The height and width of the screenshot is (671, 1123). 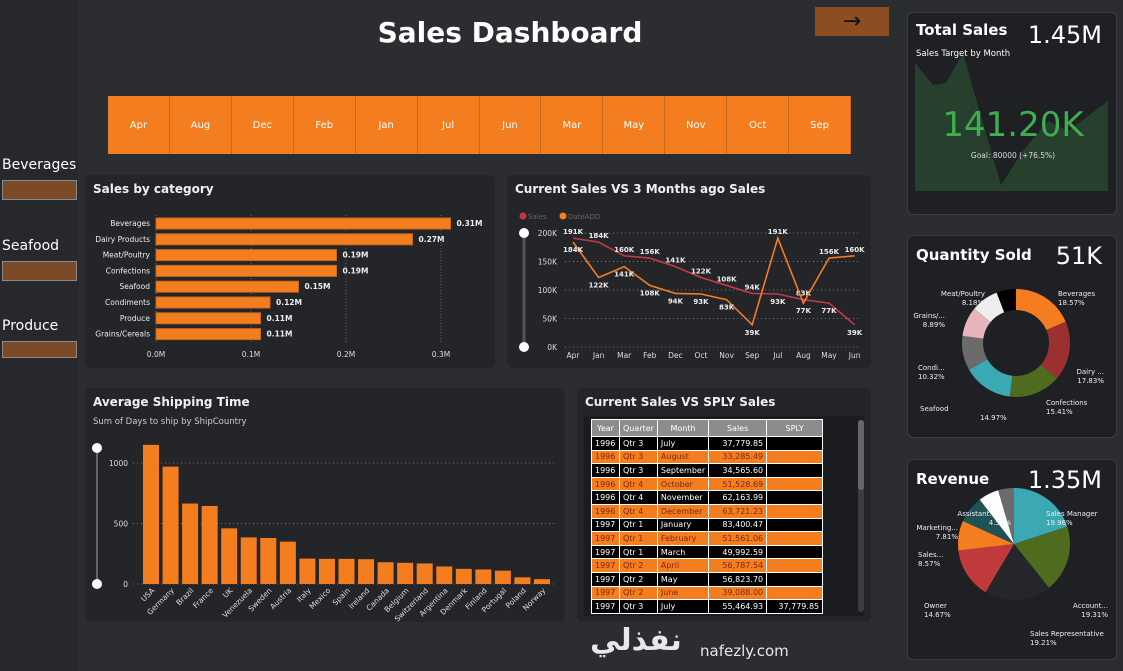 I want to click on slice-value: 8.57%, so click(x=929, y=564).